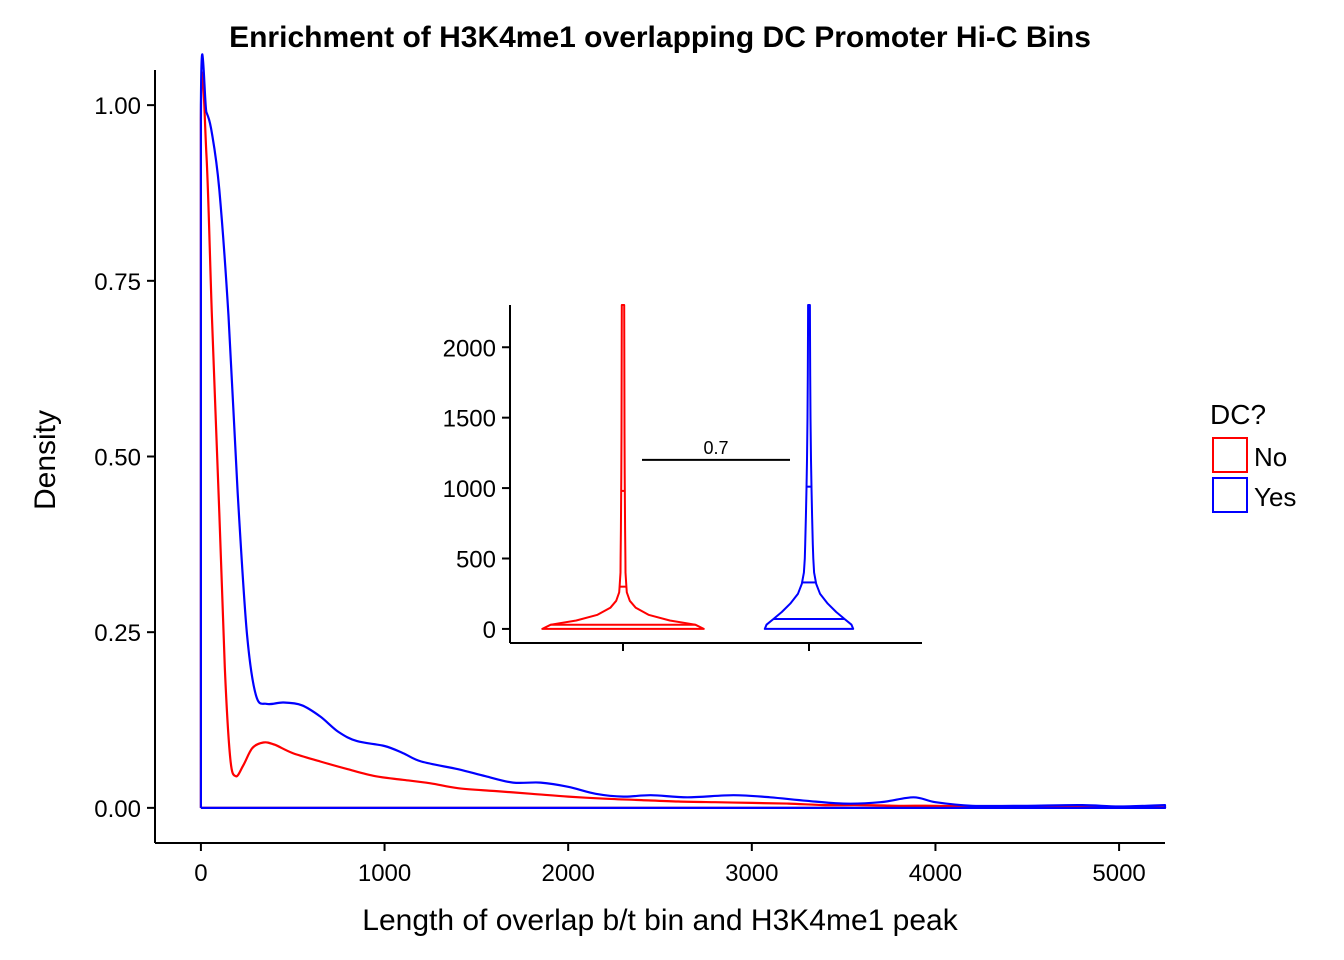  Describe the element at coordinates (567, 873) in the screenshot. I see `x-tick-label: 2000` at that location.